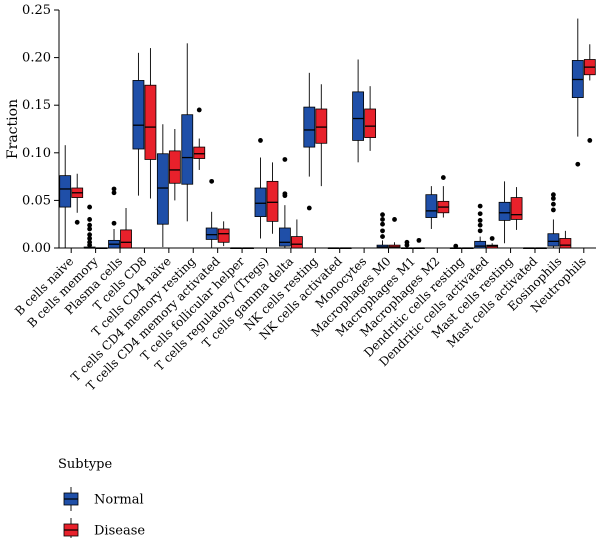  I want to click on y-tick-label: 0.15, so click(36, 105).